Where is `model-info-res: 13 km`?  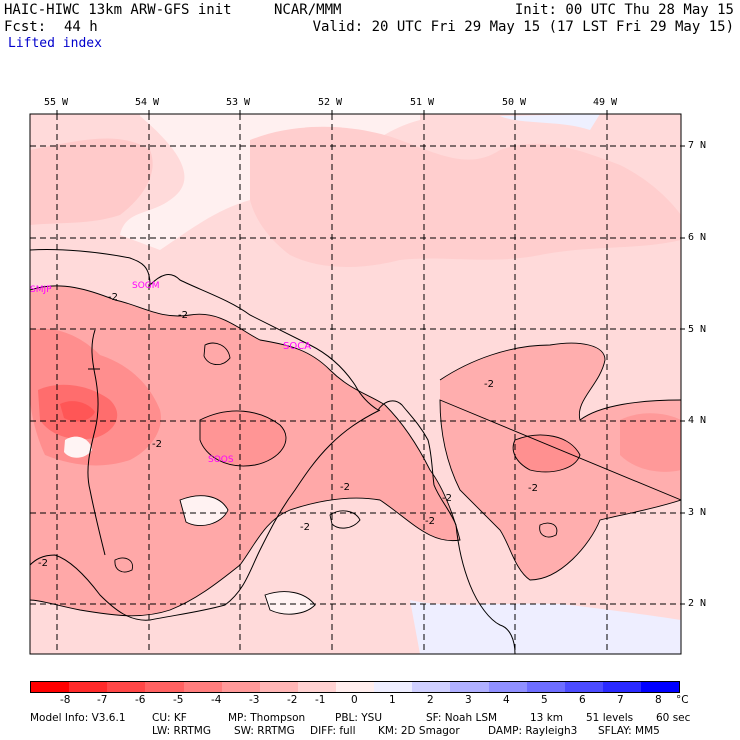
model-info-res: 13 km is located at coordinates (547, 718).